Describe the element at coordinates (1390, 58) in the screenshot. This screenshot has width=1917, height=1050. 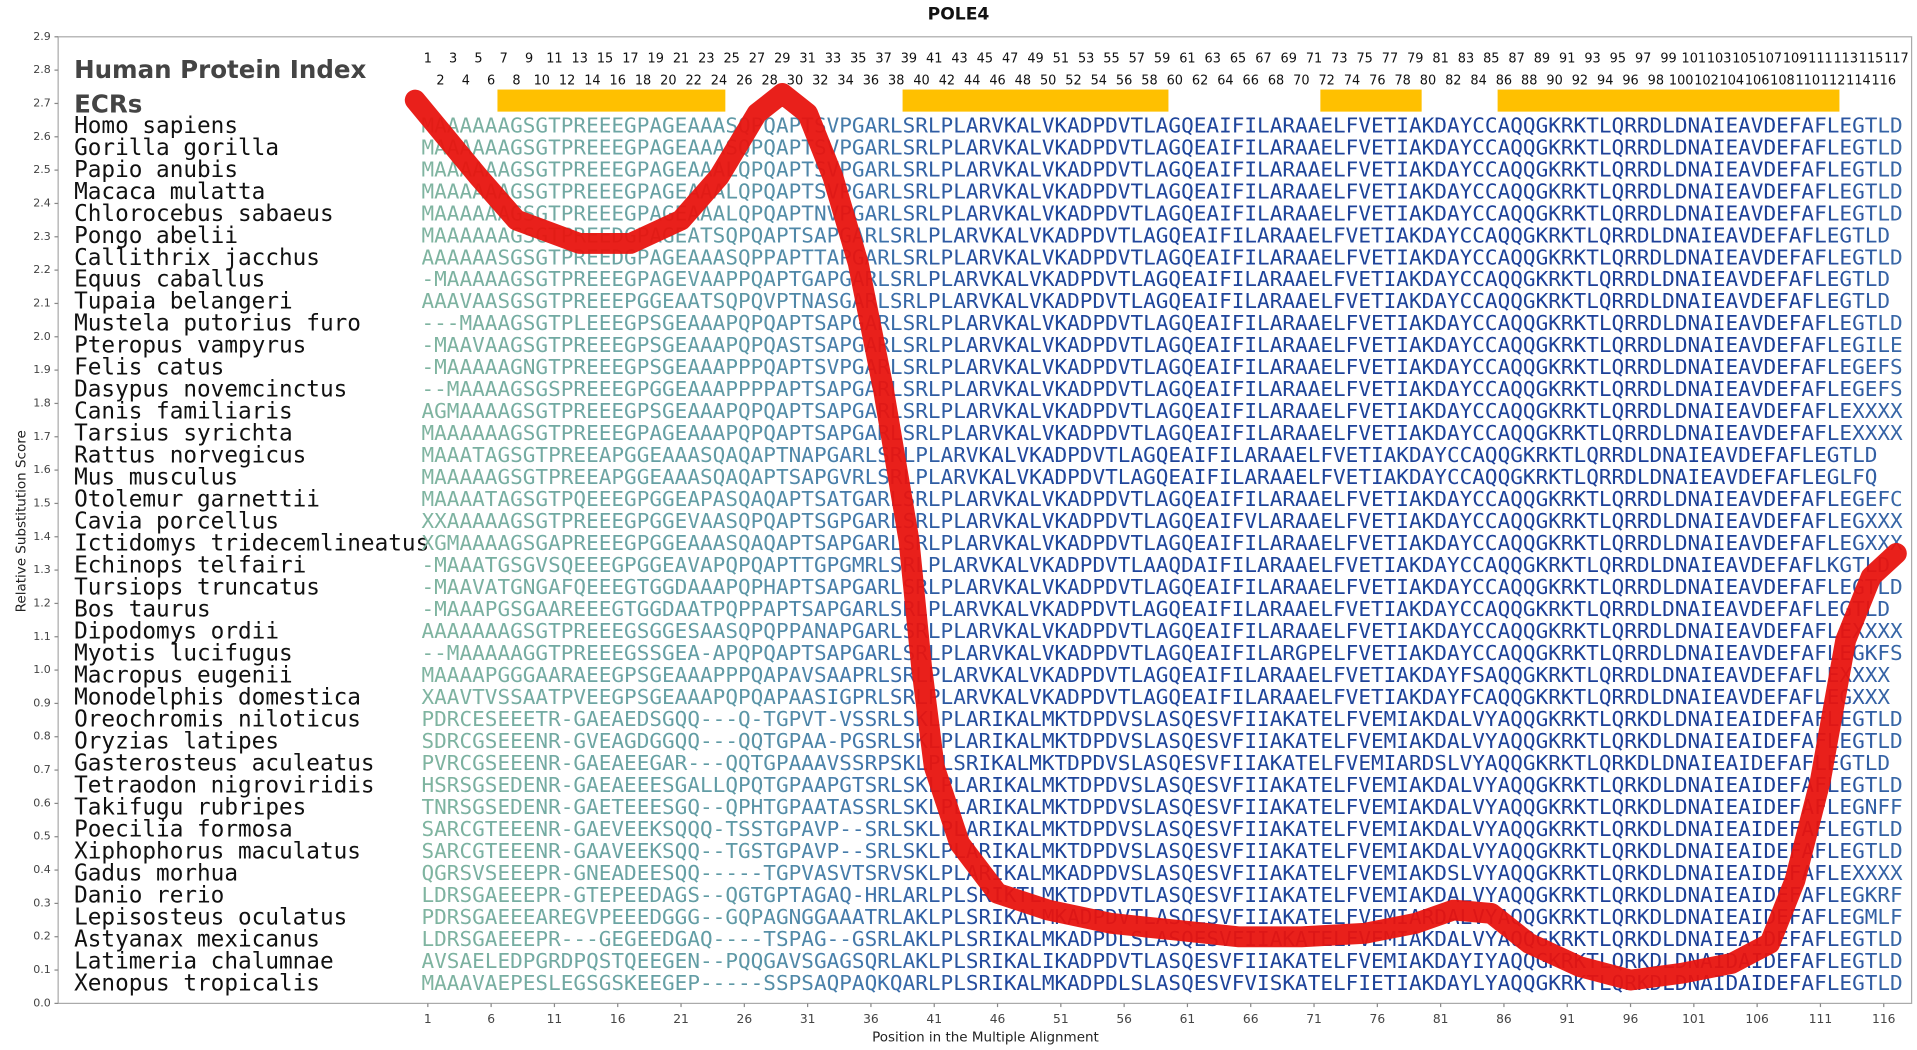
I see `index-number: 77` at that location.